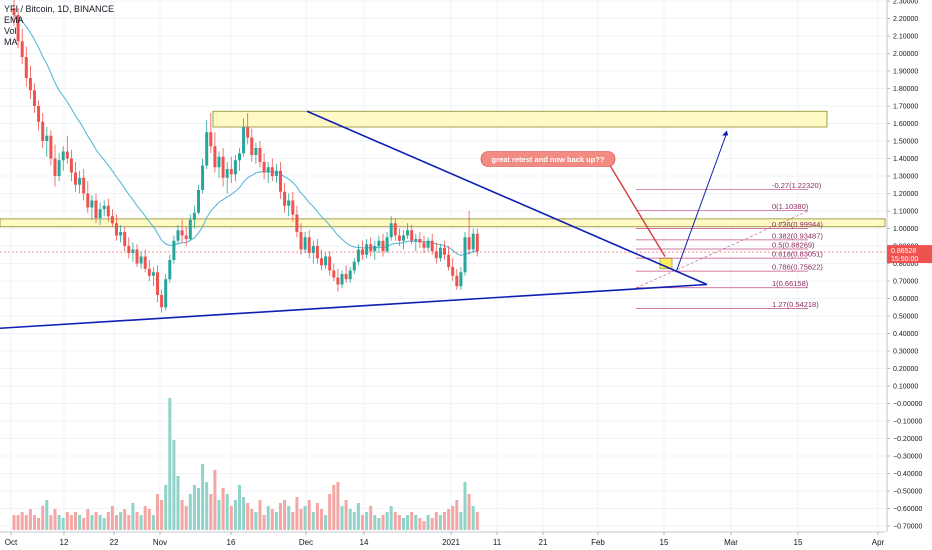  What do you see at coordinates (543, 542) in the screenshot?
I see `time-tick-label: 21` at bounding box center [543, 542].